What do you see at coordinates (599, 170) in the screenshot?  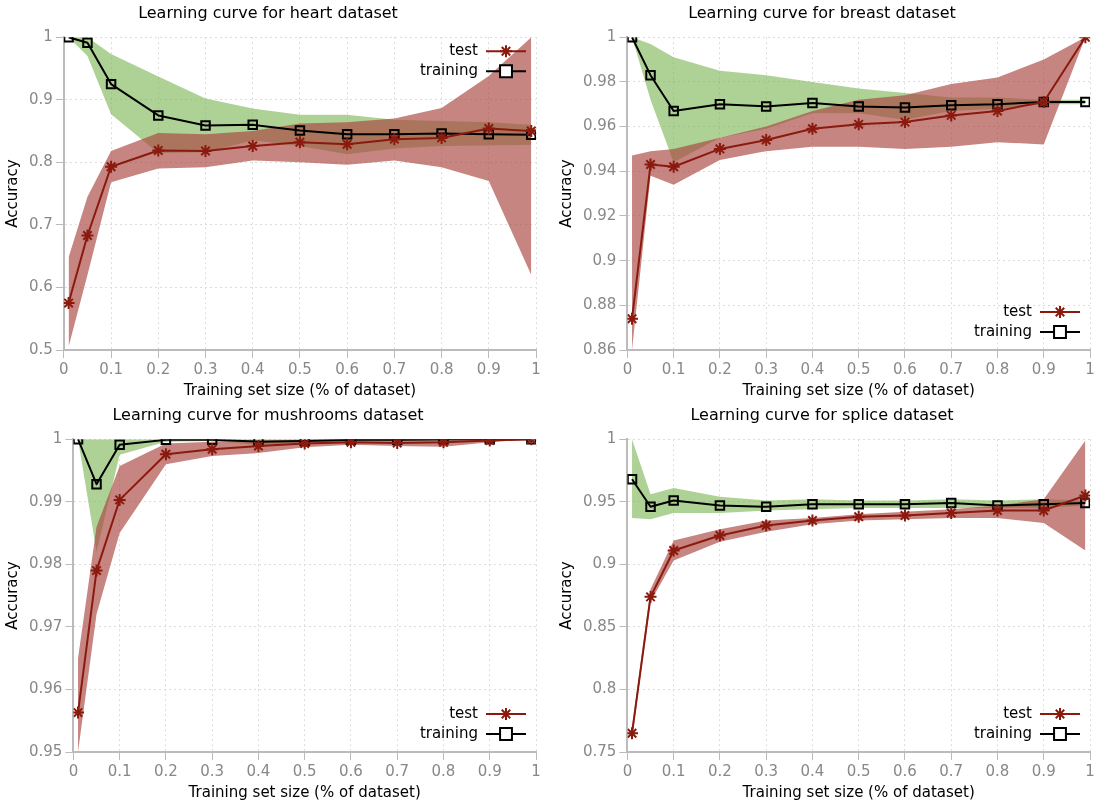 I see `y-tick-label: 0.94` at bounding box center [599, 170].